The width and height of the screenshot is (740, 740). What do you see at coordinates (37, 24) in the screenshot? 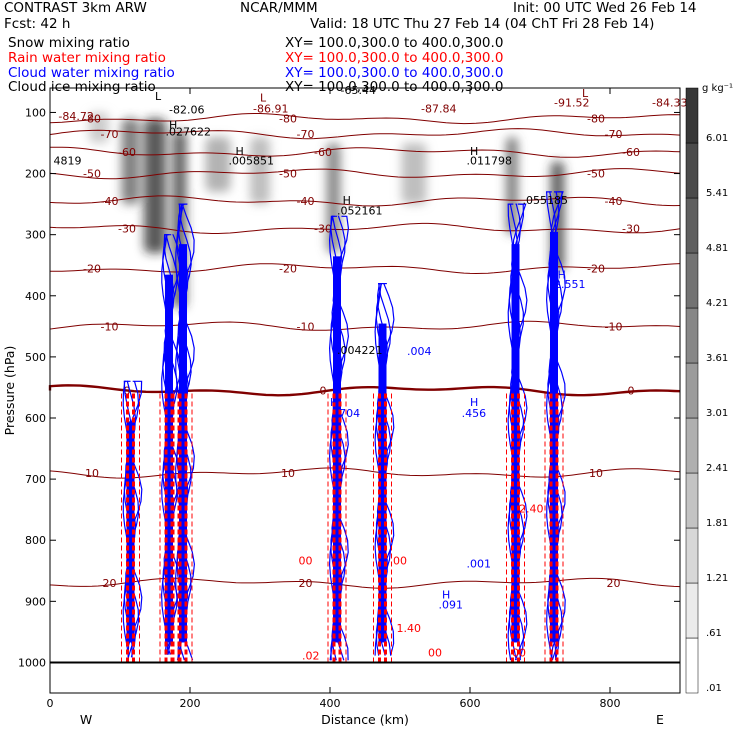
I see `forecast-hour: Fcst: 42 h` at bounding box center [37, 24].